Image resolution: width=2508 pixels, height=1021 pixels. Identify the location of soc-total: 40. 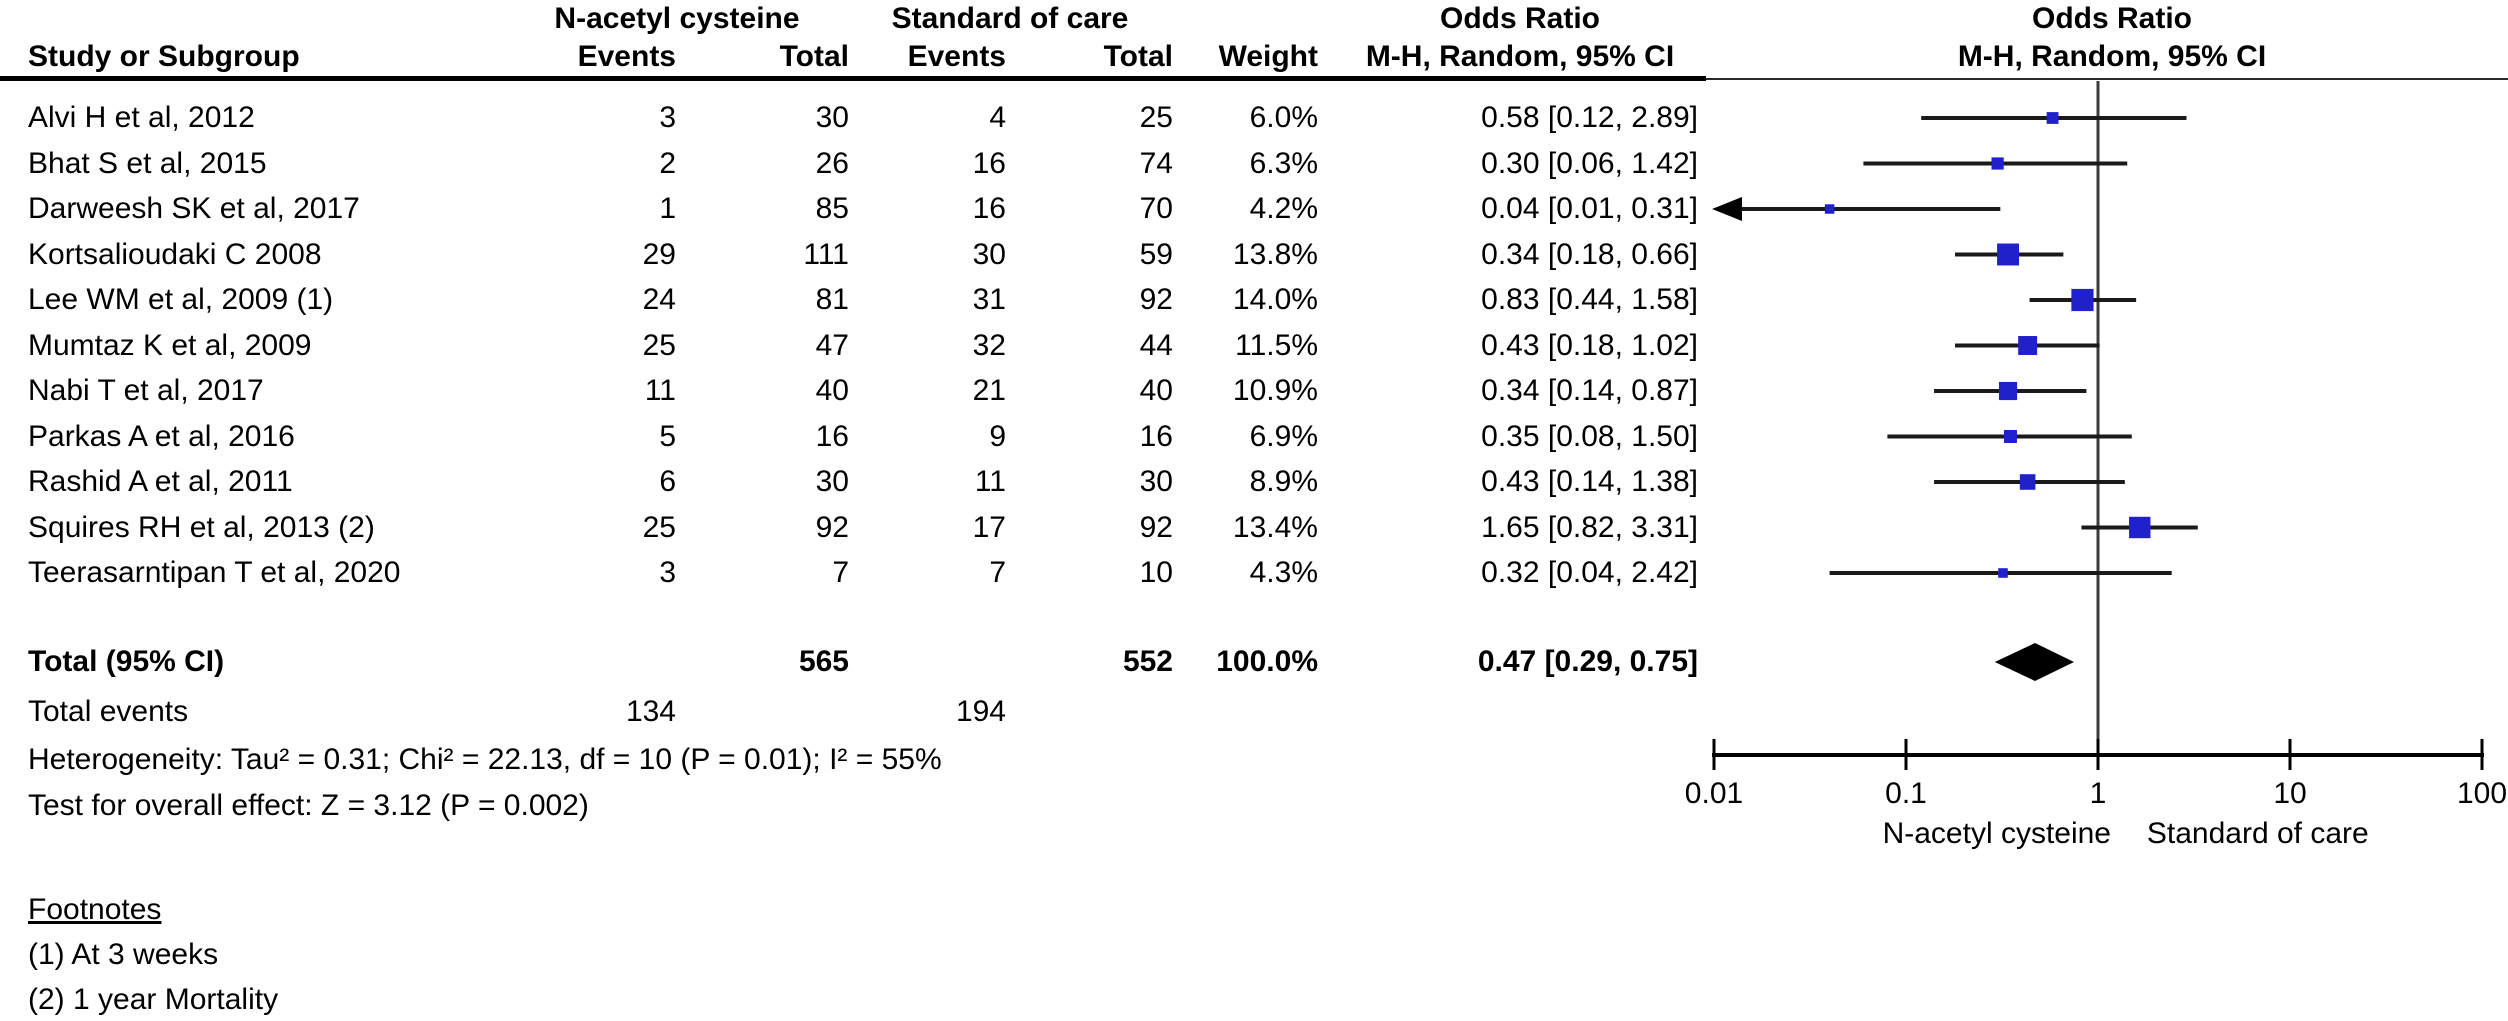
(1156, 390).